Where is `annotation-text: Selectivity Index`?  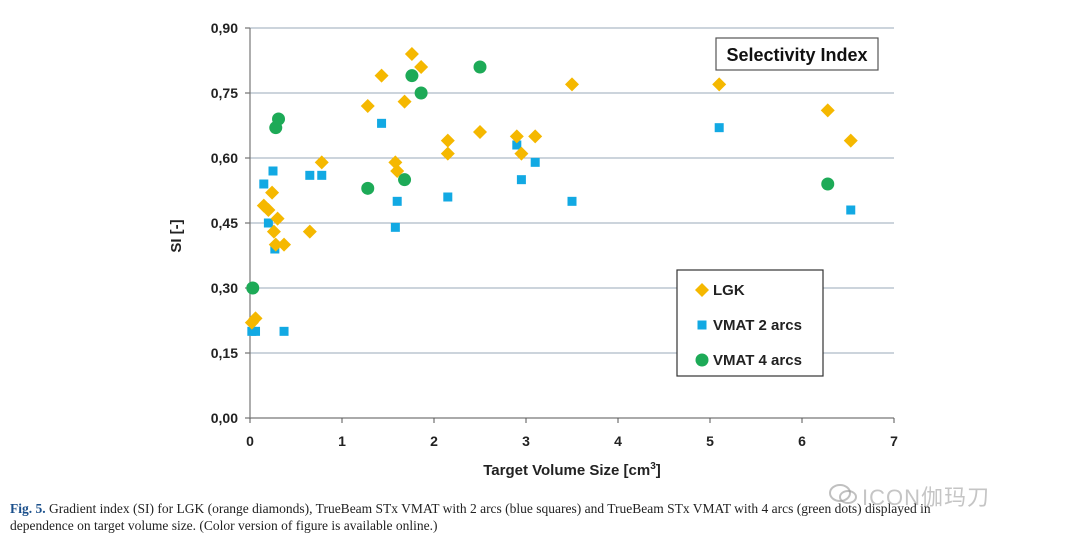 annotation-text: Selectivity Index is located at coordinates (796, 55).